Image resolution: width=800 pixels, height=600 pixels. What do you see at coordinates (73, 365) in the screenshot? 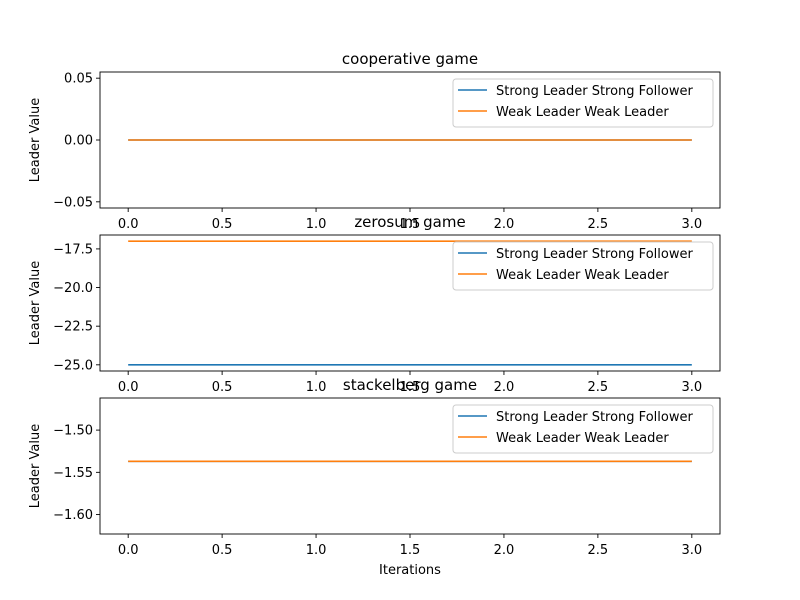
I see `y-tick-label: −25.0` at bounding box center [73, 365].